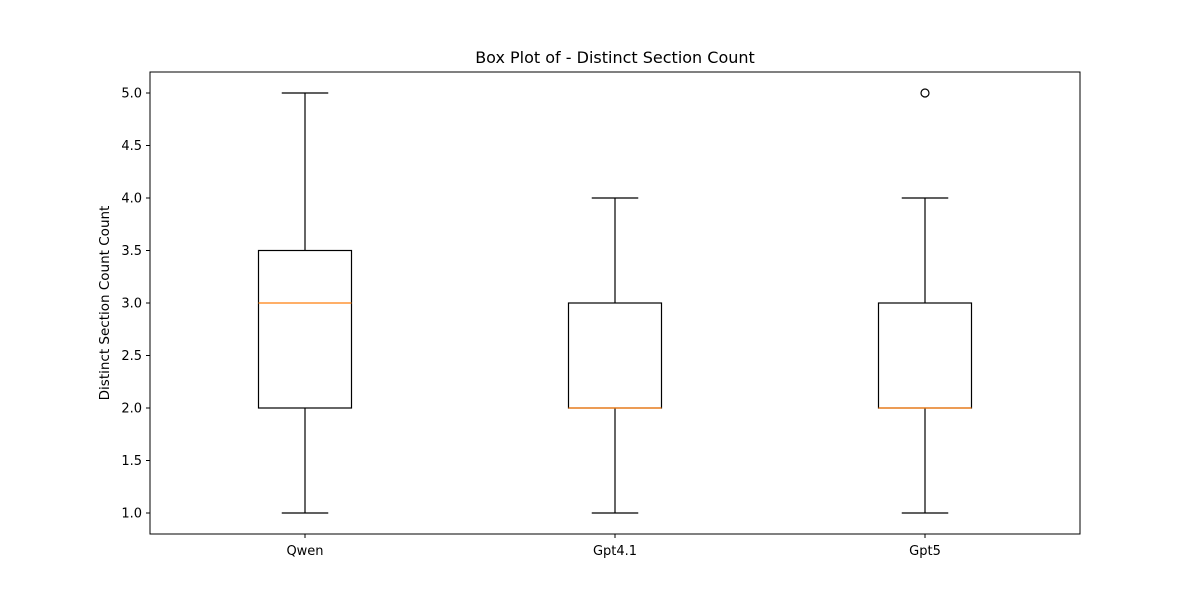 The height and width of the screenshot is (600, 1200). Describe the element at coordinates (305, 329) in the screenshot. I see `iqr-box` at that location.